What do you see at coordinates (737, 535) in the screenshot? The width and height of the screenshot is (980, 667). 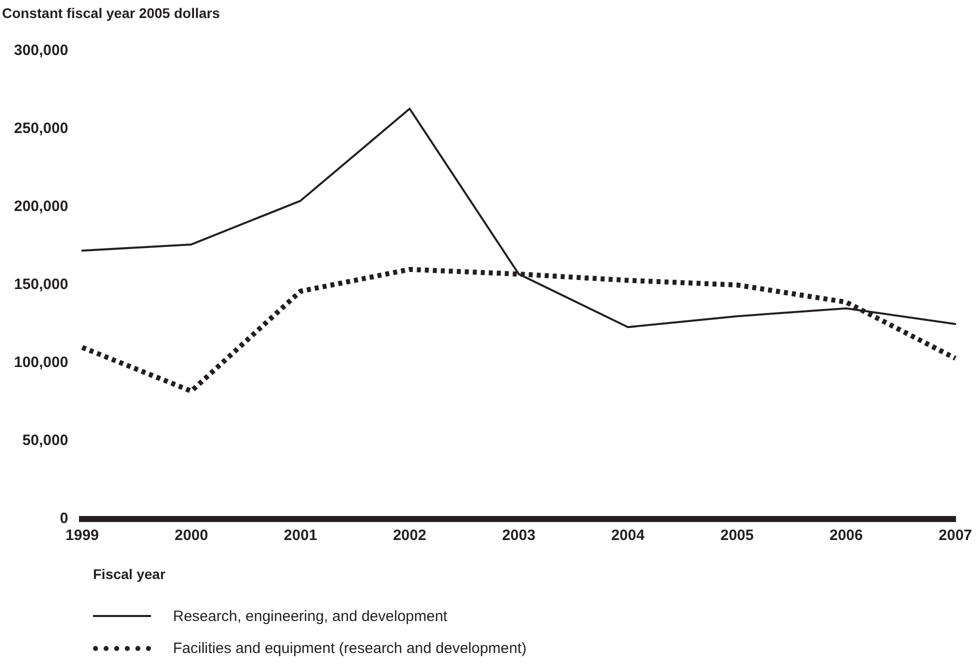 I see `x-tick-label: 2005` at bounding box center [737, 535].